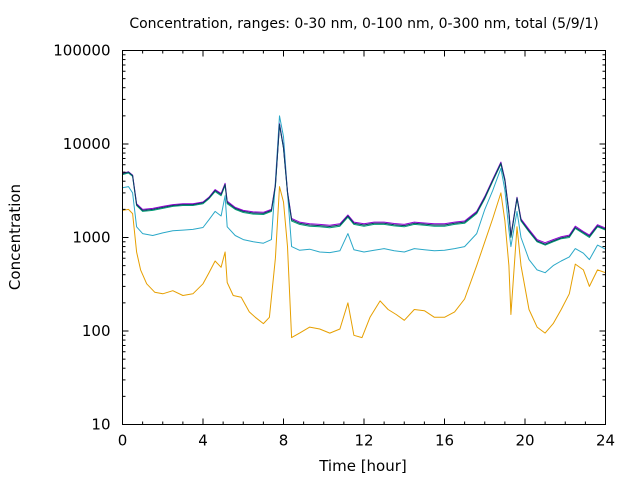 The image size is (640, 480). I want to click on x-tick-label: 16, so click(444, 441).